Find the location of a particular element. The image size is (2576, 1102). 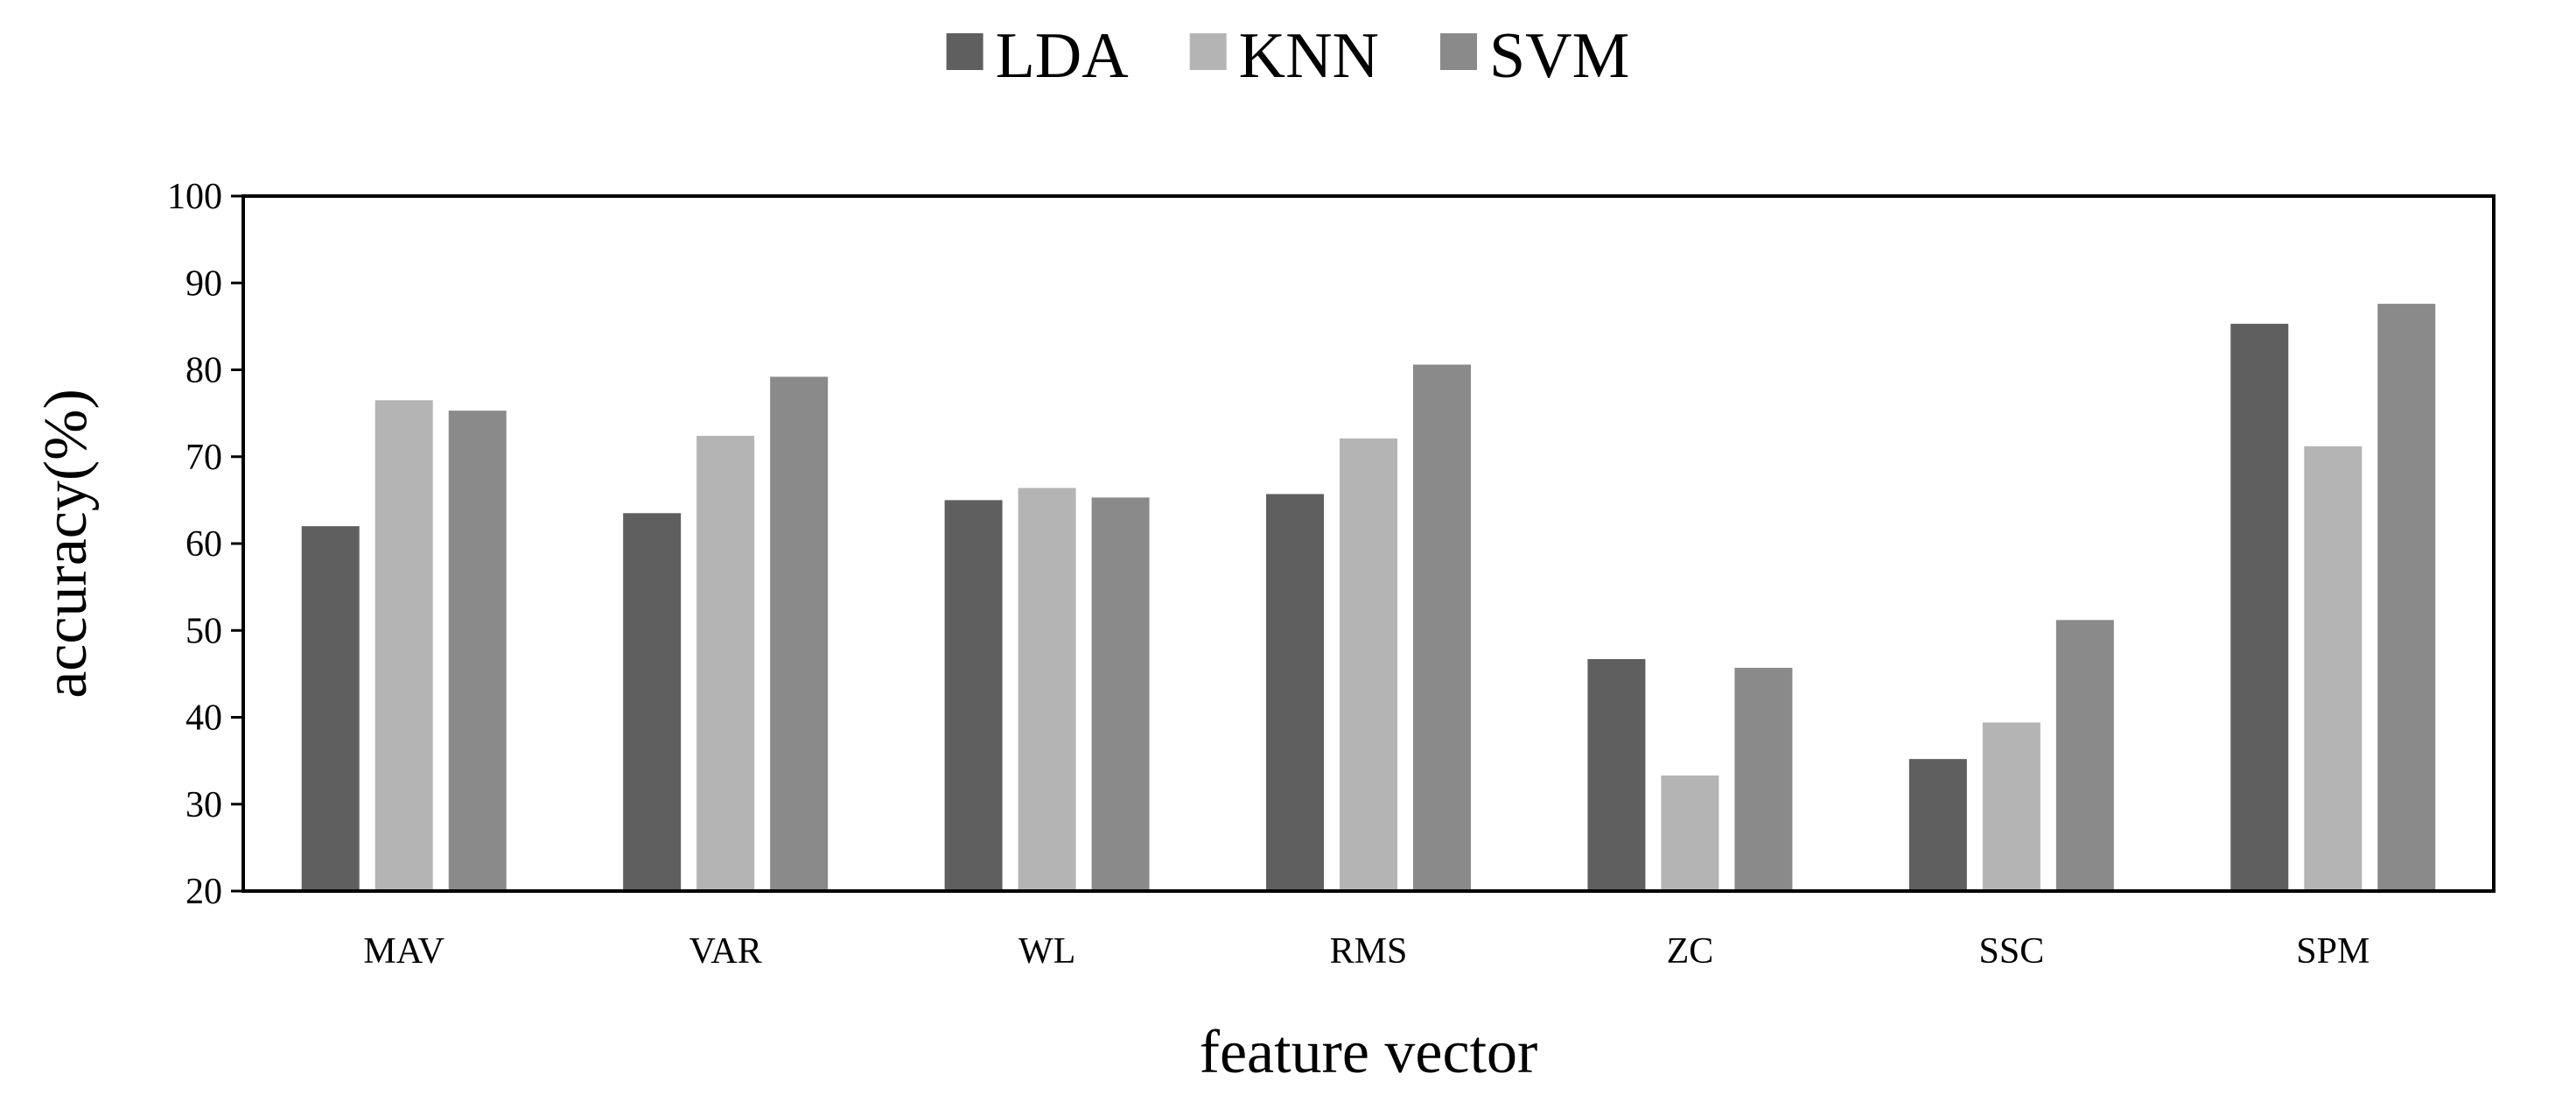

bar-knn-rms is located at coordinates (1368, 665).